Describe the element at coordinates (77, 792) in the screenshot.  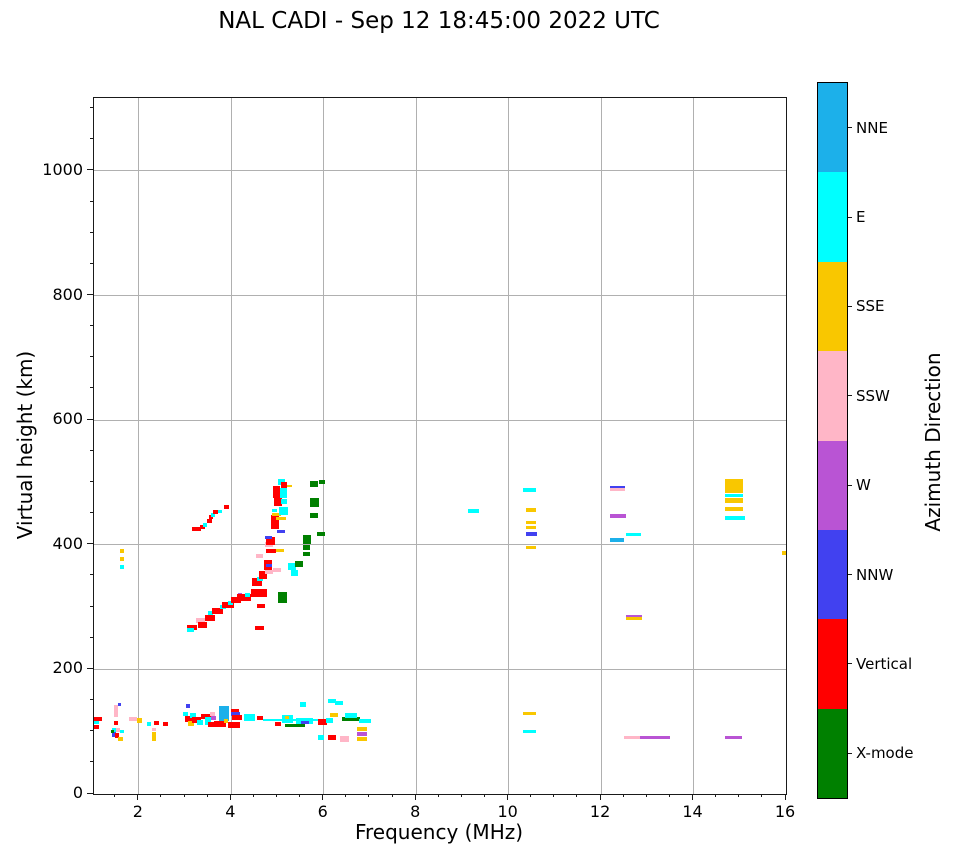
I see `y-tick-label: 0` at that location.